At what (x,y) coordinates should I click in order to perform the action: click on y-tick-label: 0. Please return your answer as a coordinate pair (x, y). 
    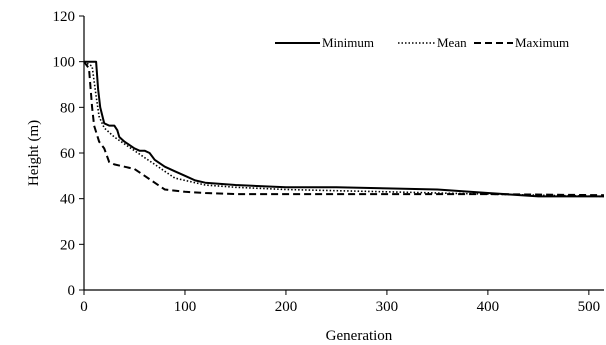
    Looking at the image, I should click on (72, 291).